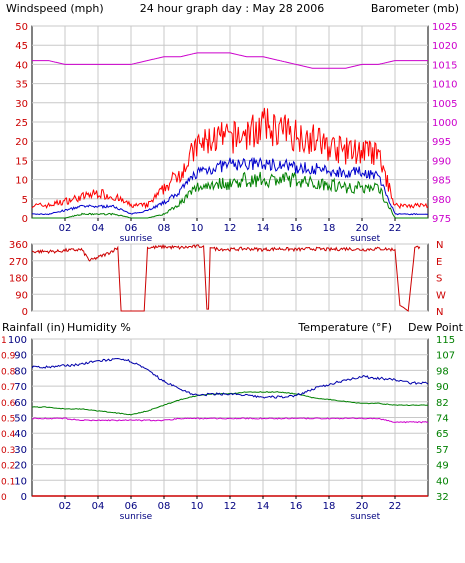 Image resolution: width=465 pixels, height=563 pixels. What do you see at coordinates (55, 8) in the screenshot?
I see `windspeed-axis-label: Windspeed (mph)` at bounding box center [55, 8].